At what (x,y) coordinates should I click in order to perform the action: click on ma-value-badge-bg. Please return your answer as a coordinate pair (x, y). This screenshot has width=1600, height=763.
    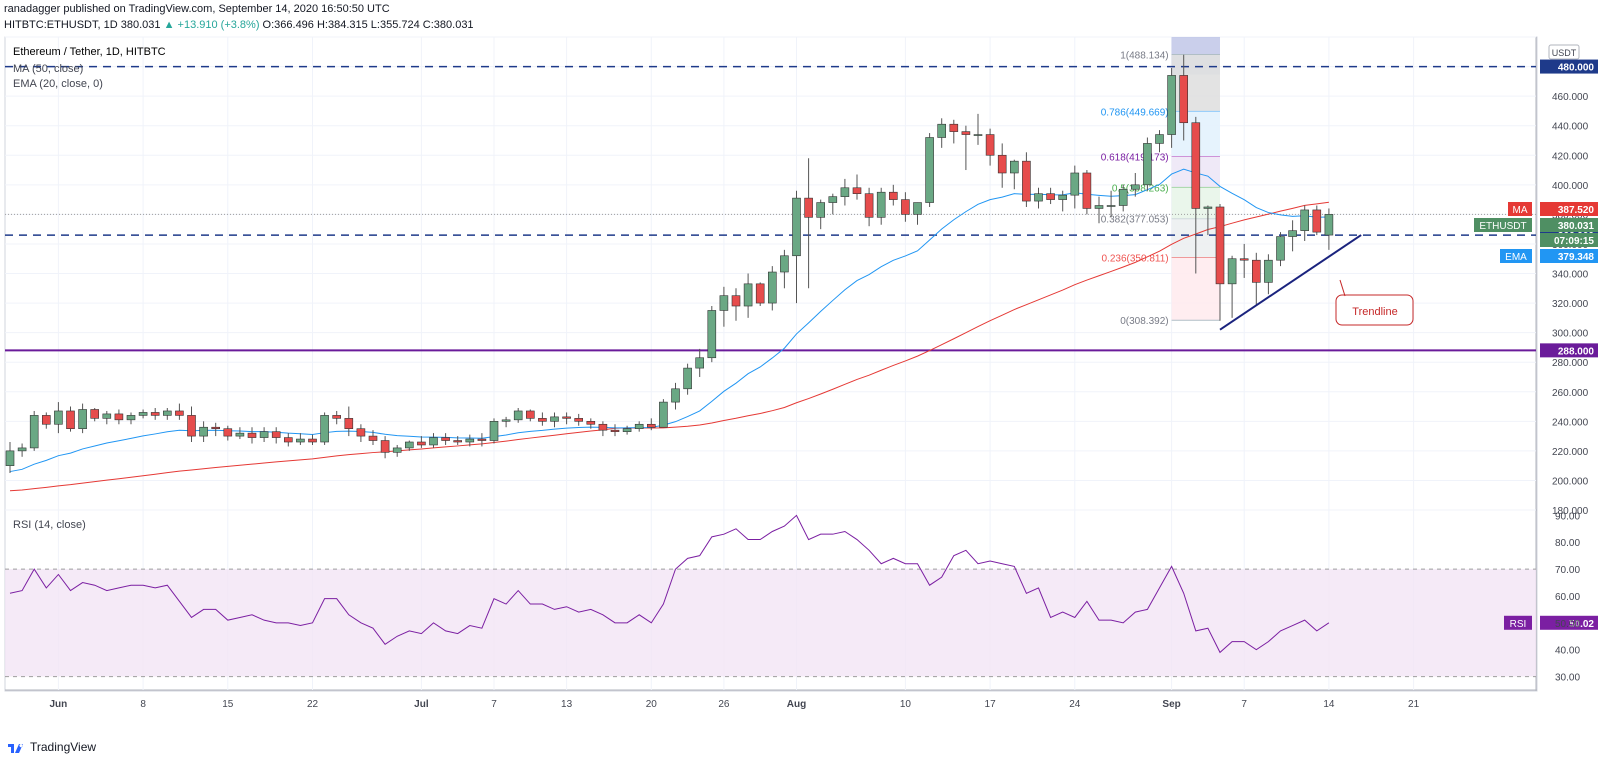
    Looking at the image, I should click on (1569, 209).